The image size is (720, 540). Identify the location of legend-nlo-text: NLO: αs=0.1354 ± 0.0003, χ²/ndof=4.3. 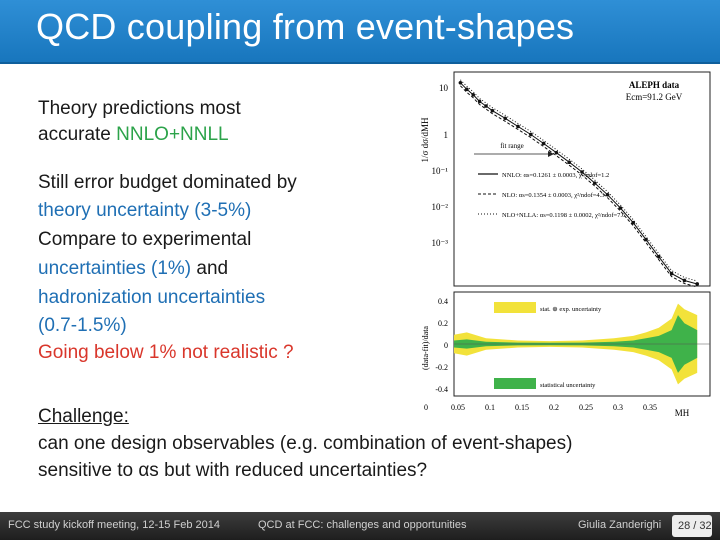
(553, 195).